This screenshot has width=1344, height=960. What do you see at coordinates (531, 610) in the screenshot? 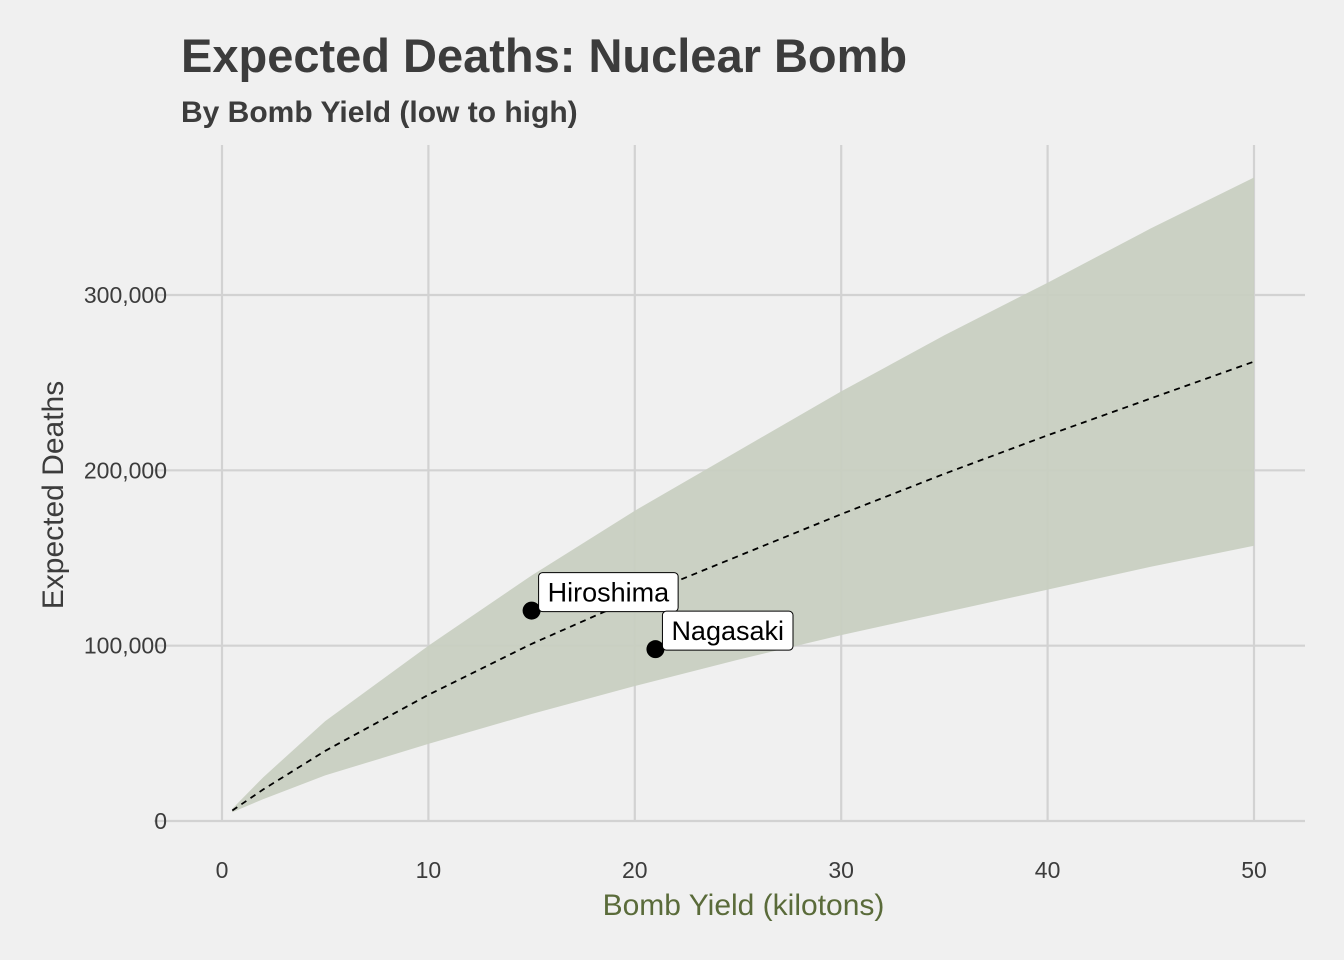
I see `point-hiroshima` at bounding box center [531, 610].